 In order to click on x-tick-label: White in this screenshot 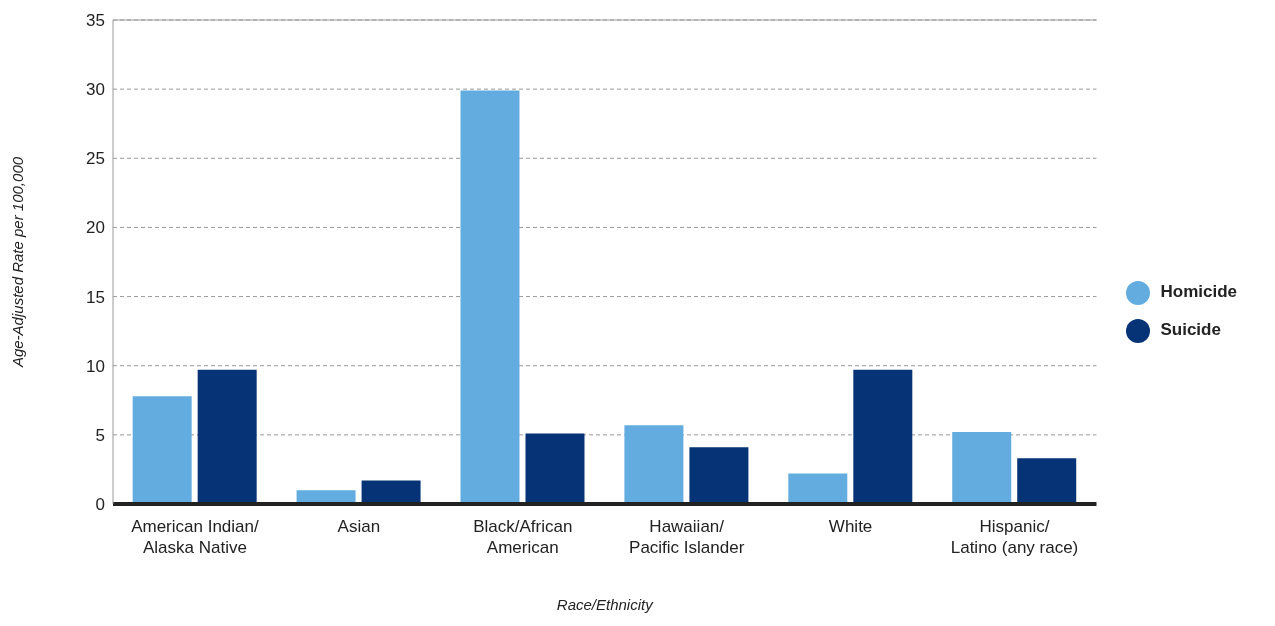, I will do `click(850, 526)`.